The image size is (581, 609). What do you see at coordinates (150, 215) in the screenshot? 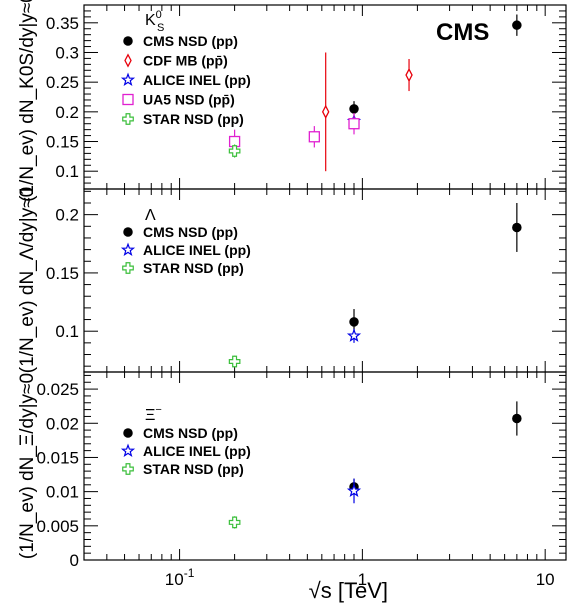
I see `particle-label: Λ` at bounding box center [150, 215].